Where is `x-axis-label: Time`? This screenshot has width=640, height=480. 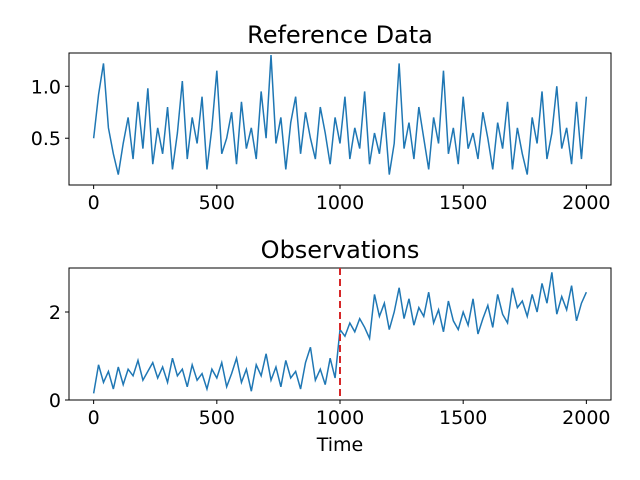
x-axis-label: Time is located at coordinates (340, 445).